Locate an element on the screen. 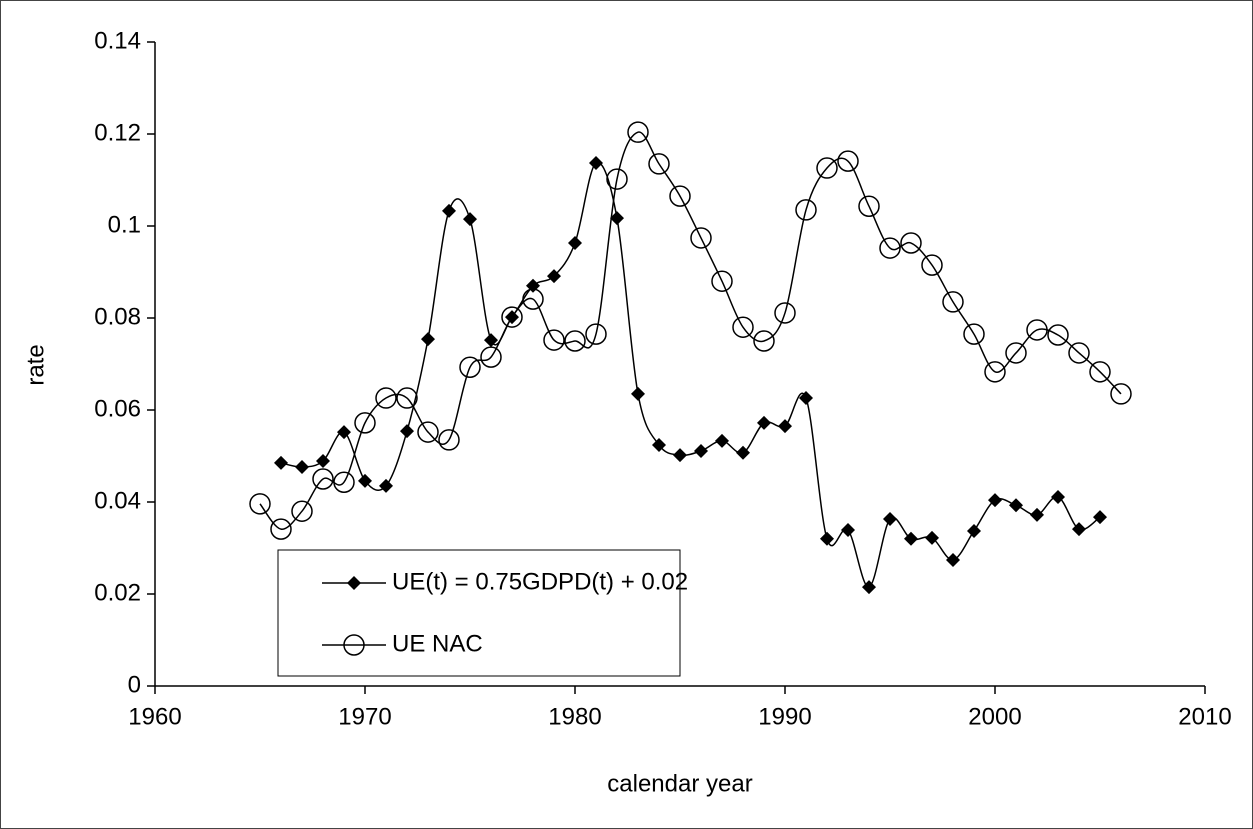 The width and height of the screenshot is (1253, 829). legend is located at coordinates (479, 613).